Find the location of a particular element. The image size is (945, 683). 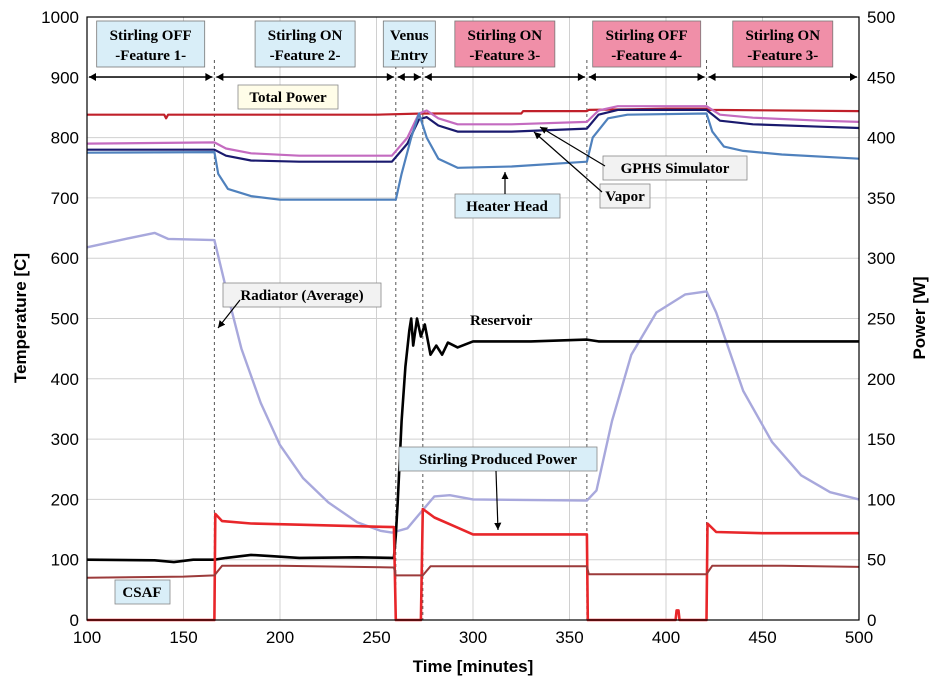

phase-label-line2: -Feature 1- is located at coordinates (150, 56).